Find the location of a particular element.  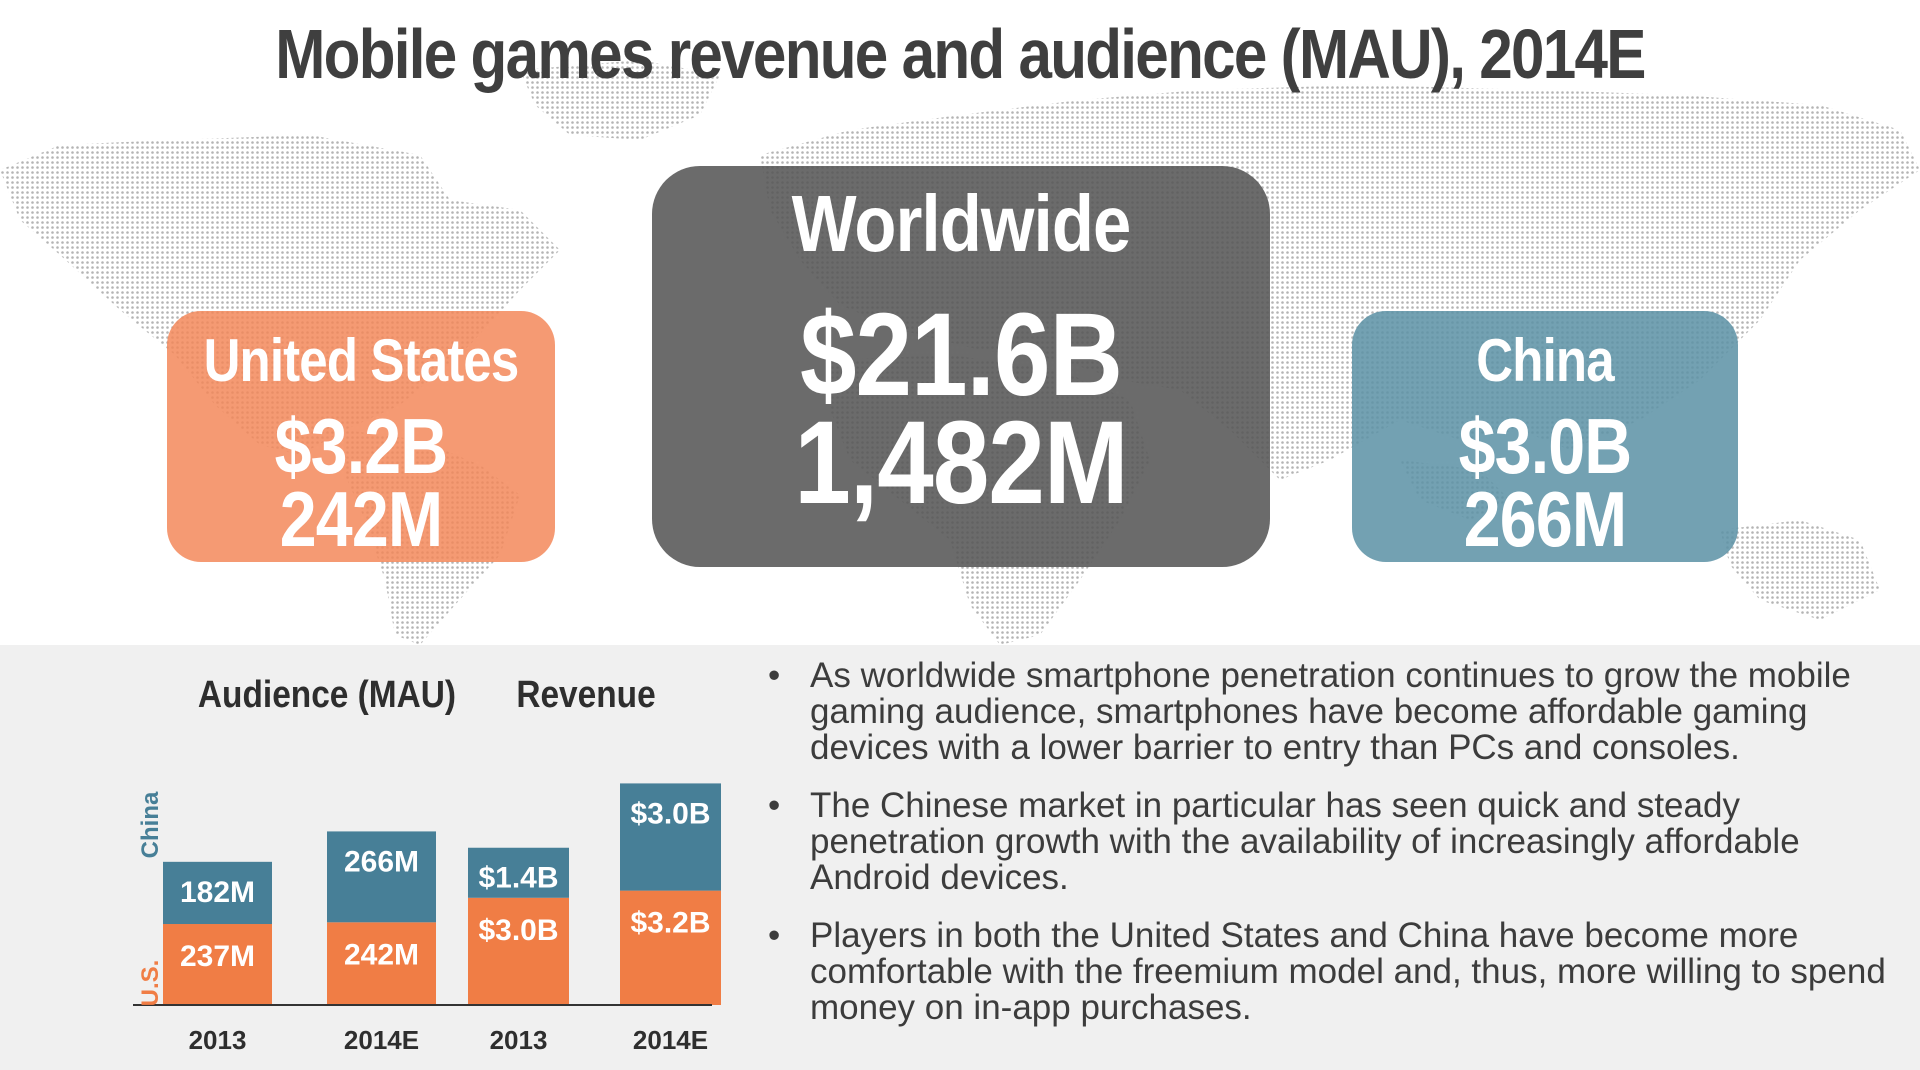

us-revenue: $3.2B is located at coordinates (361, 446).